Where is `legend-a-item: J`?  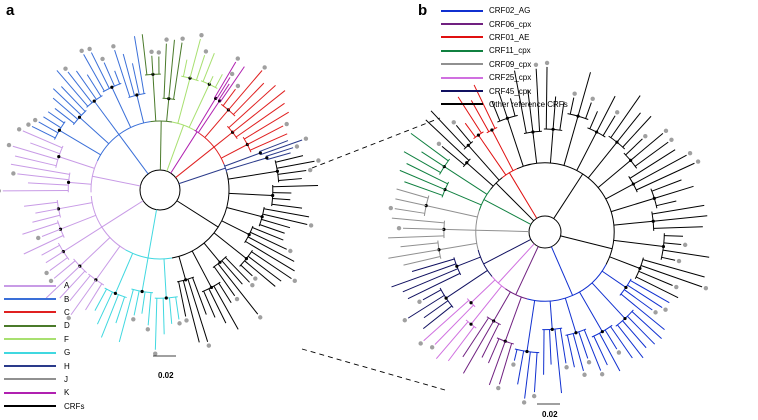 legend-a-item: J is located at coordinates (44, 379).